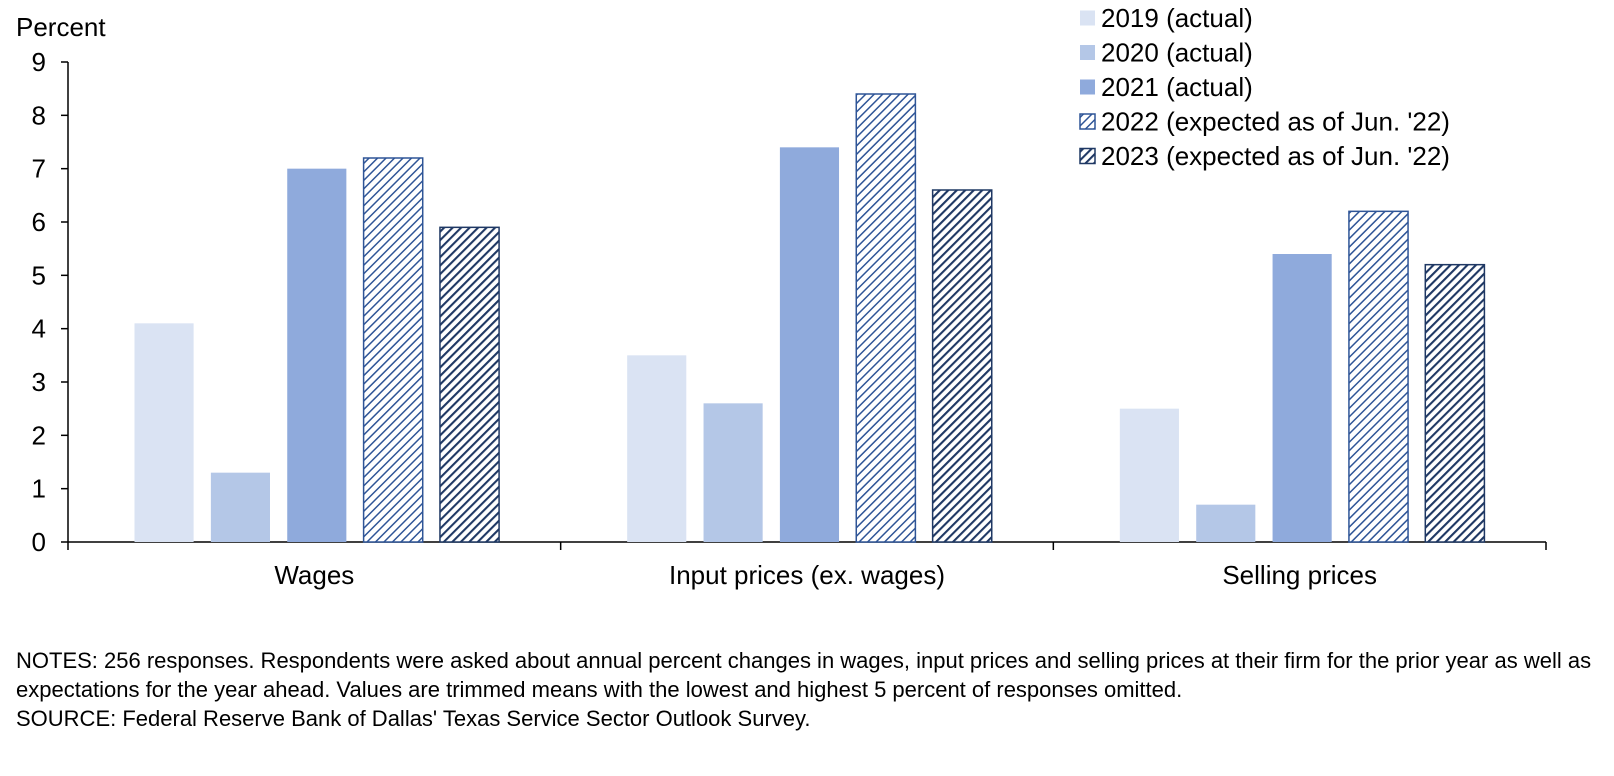 The width and height of the screenshot is (1614, 776). I want to click on y-tick-label: 2, so click(39, 435).